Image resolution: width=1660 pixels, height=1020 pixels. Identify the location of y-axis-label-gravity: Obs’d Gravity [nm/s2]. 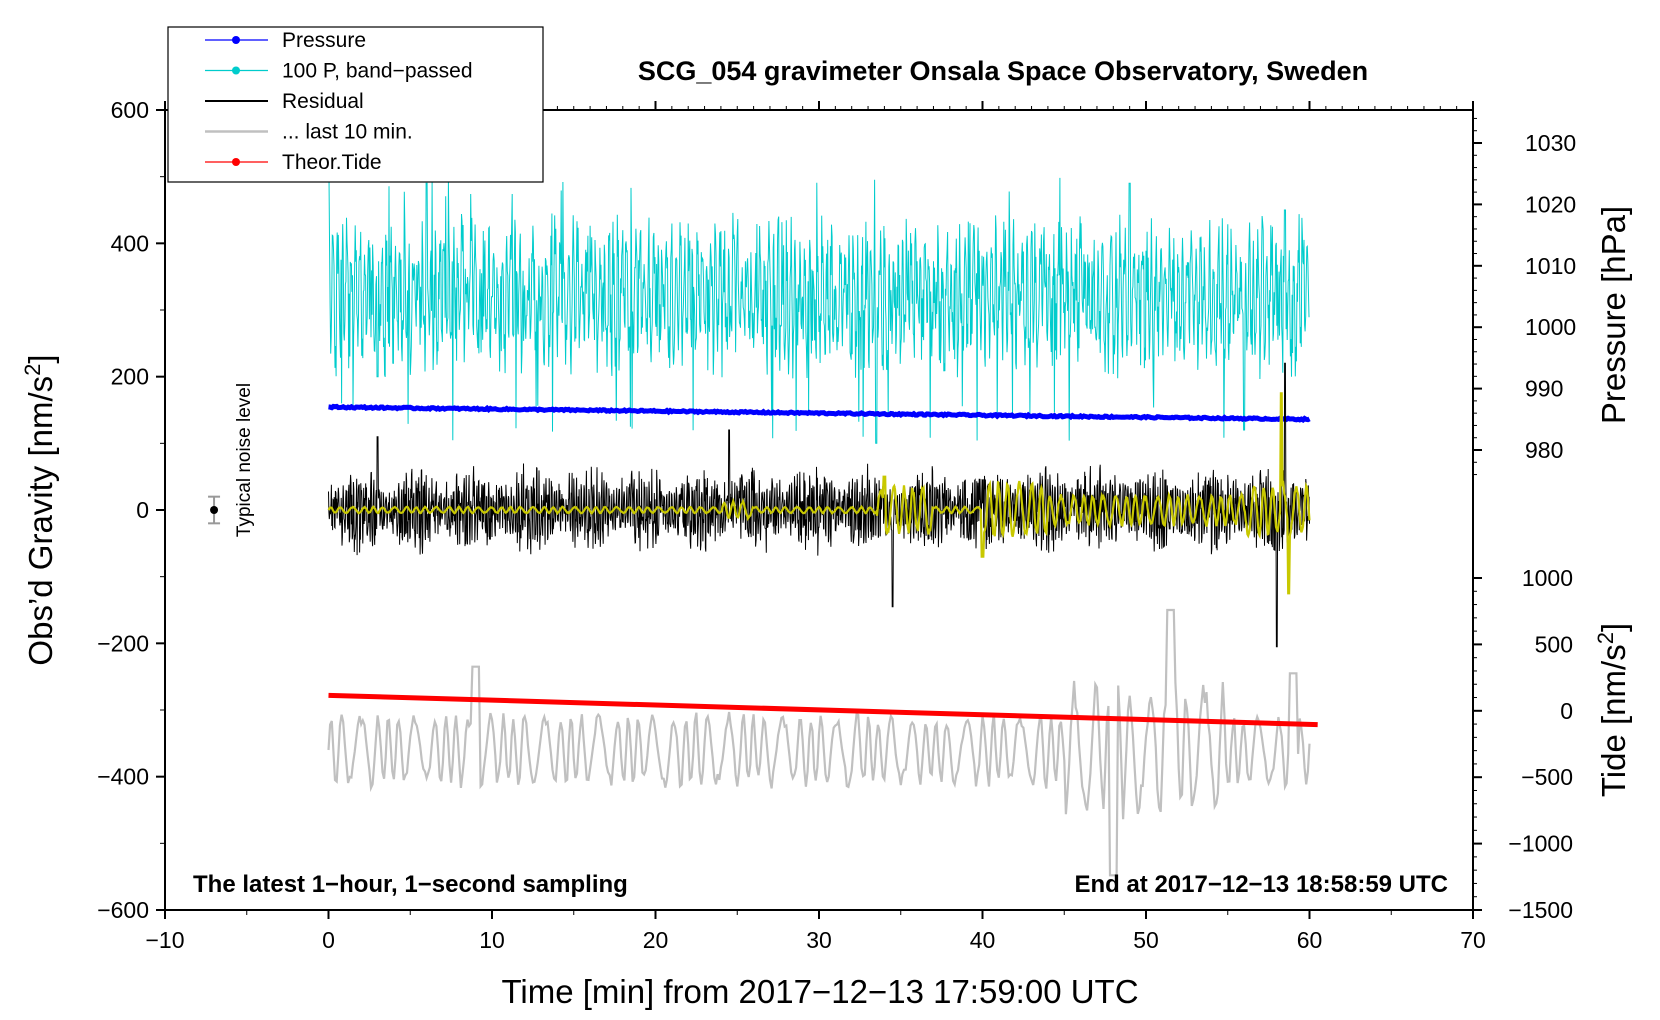
(39, 509).